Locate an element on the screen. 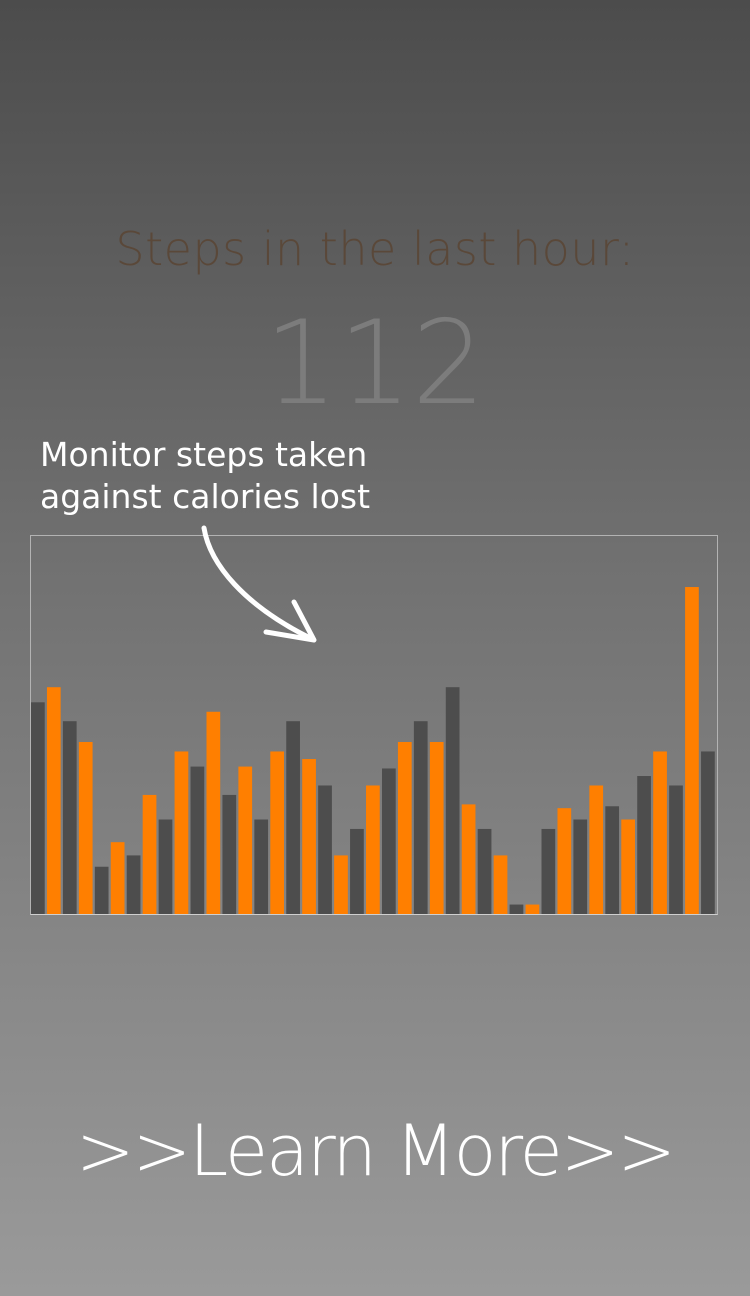 The height and width of the screenshot is (1296, 750). callout-line-2: against calories lost is located at coordinates (205, 496).